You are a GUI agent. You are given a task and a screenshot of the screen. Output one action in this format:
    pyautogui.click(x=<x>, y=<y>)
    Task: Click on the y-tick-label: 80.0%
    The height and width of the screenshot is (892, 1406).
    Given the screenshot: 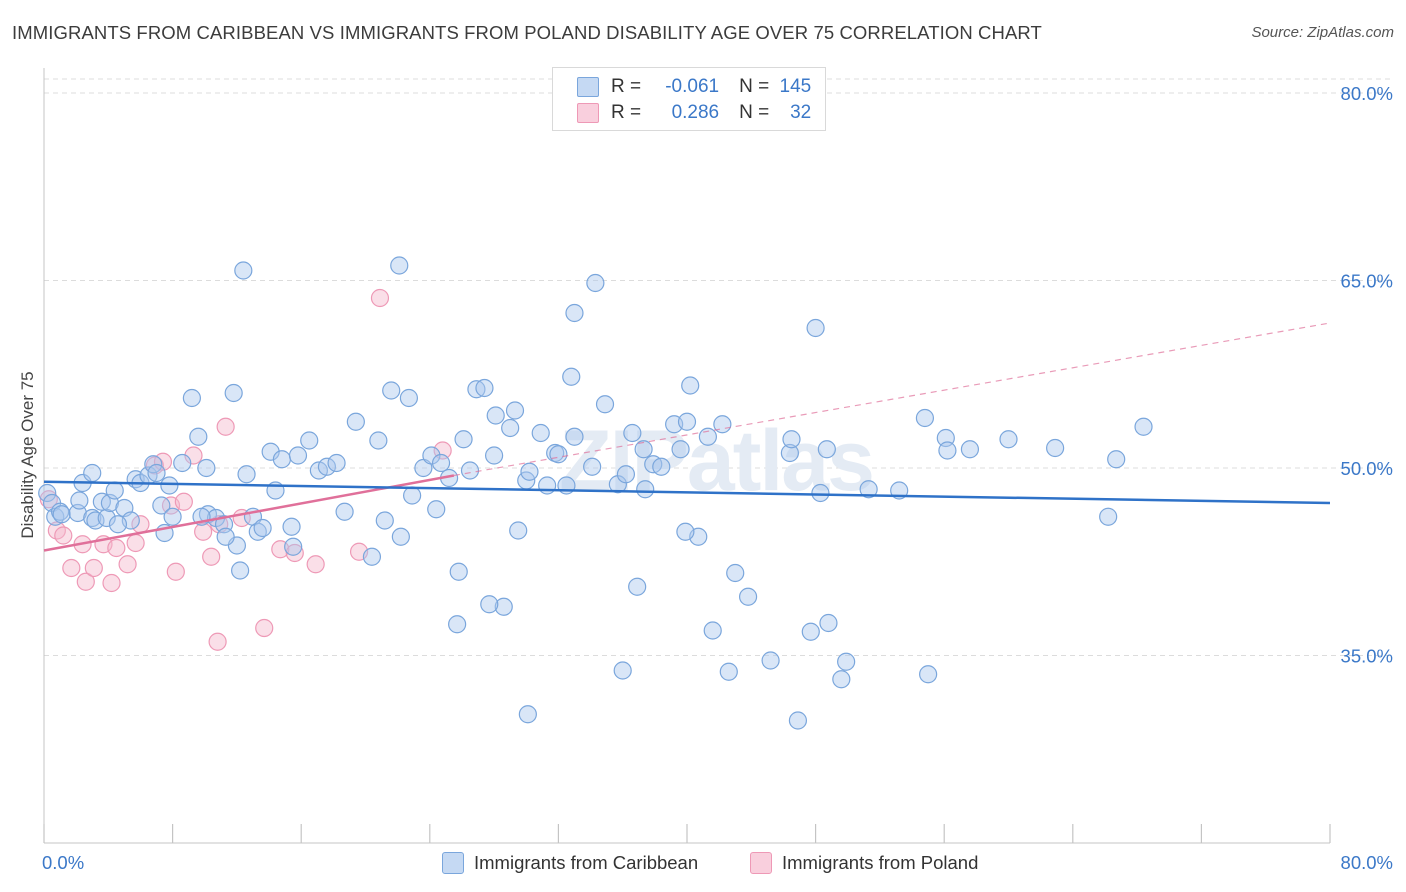 What is the action you would take?
    pyautogui.click(x=1367, y=93)
    